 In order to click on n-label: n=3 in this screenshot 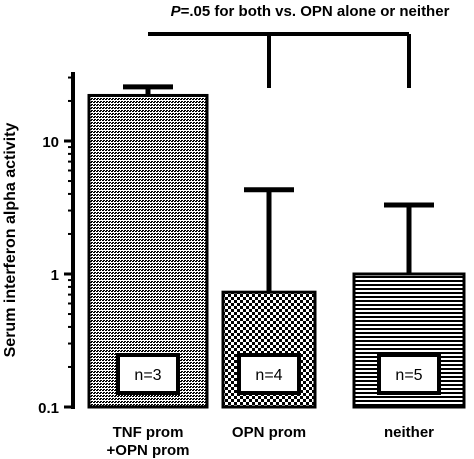, I will do `click(147, 375)`.